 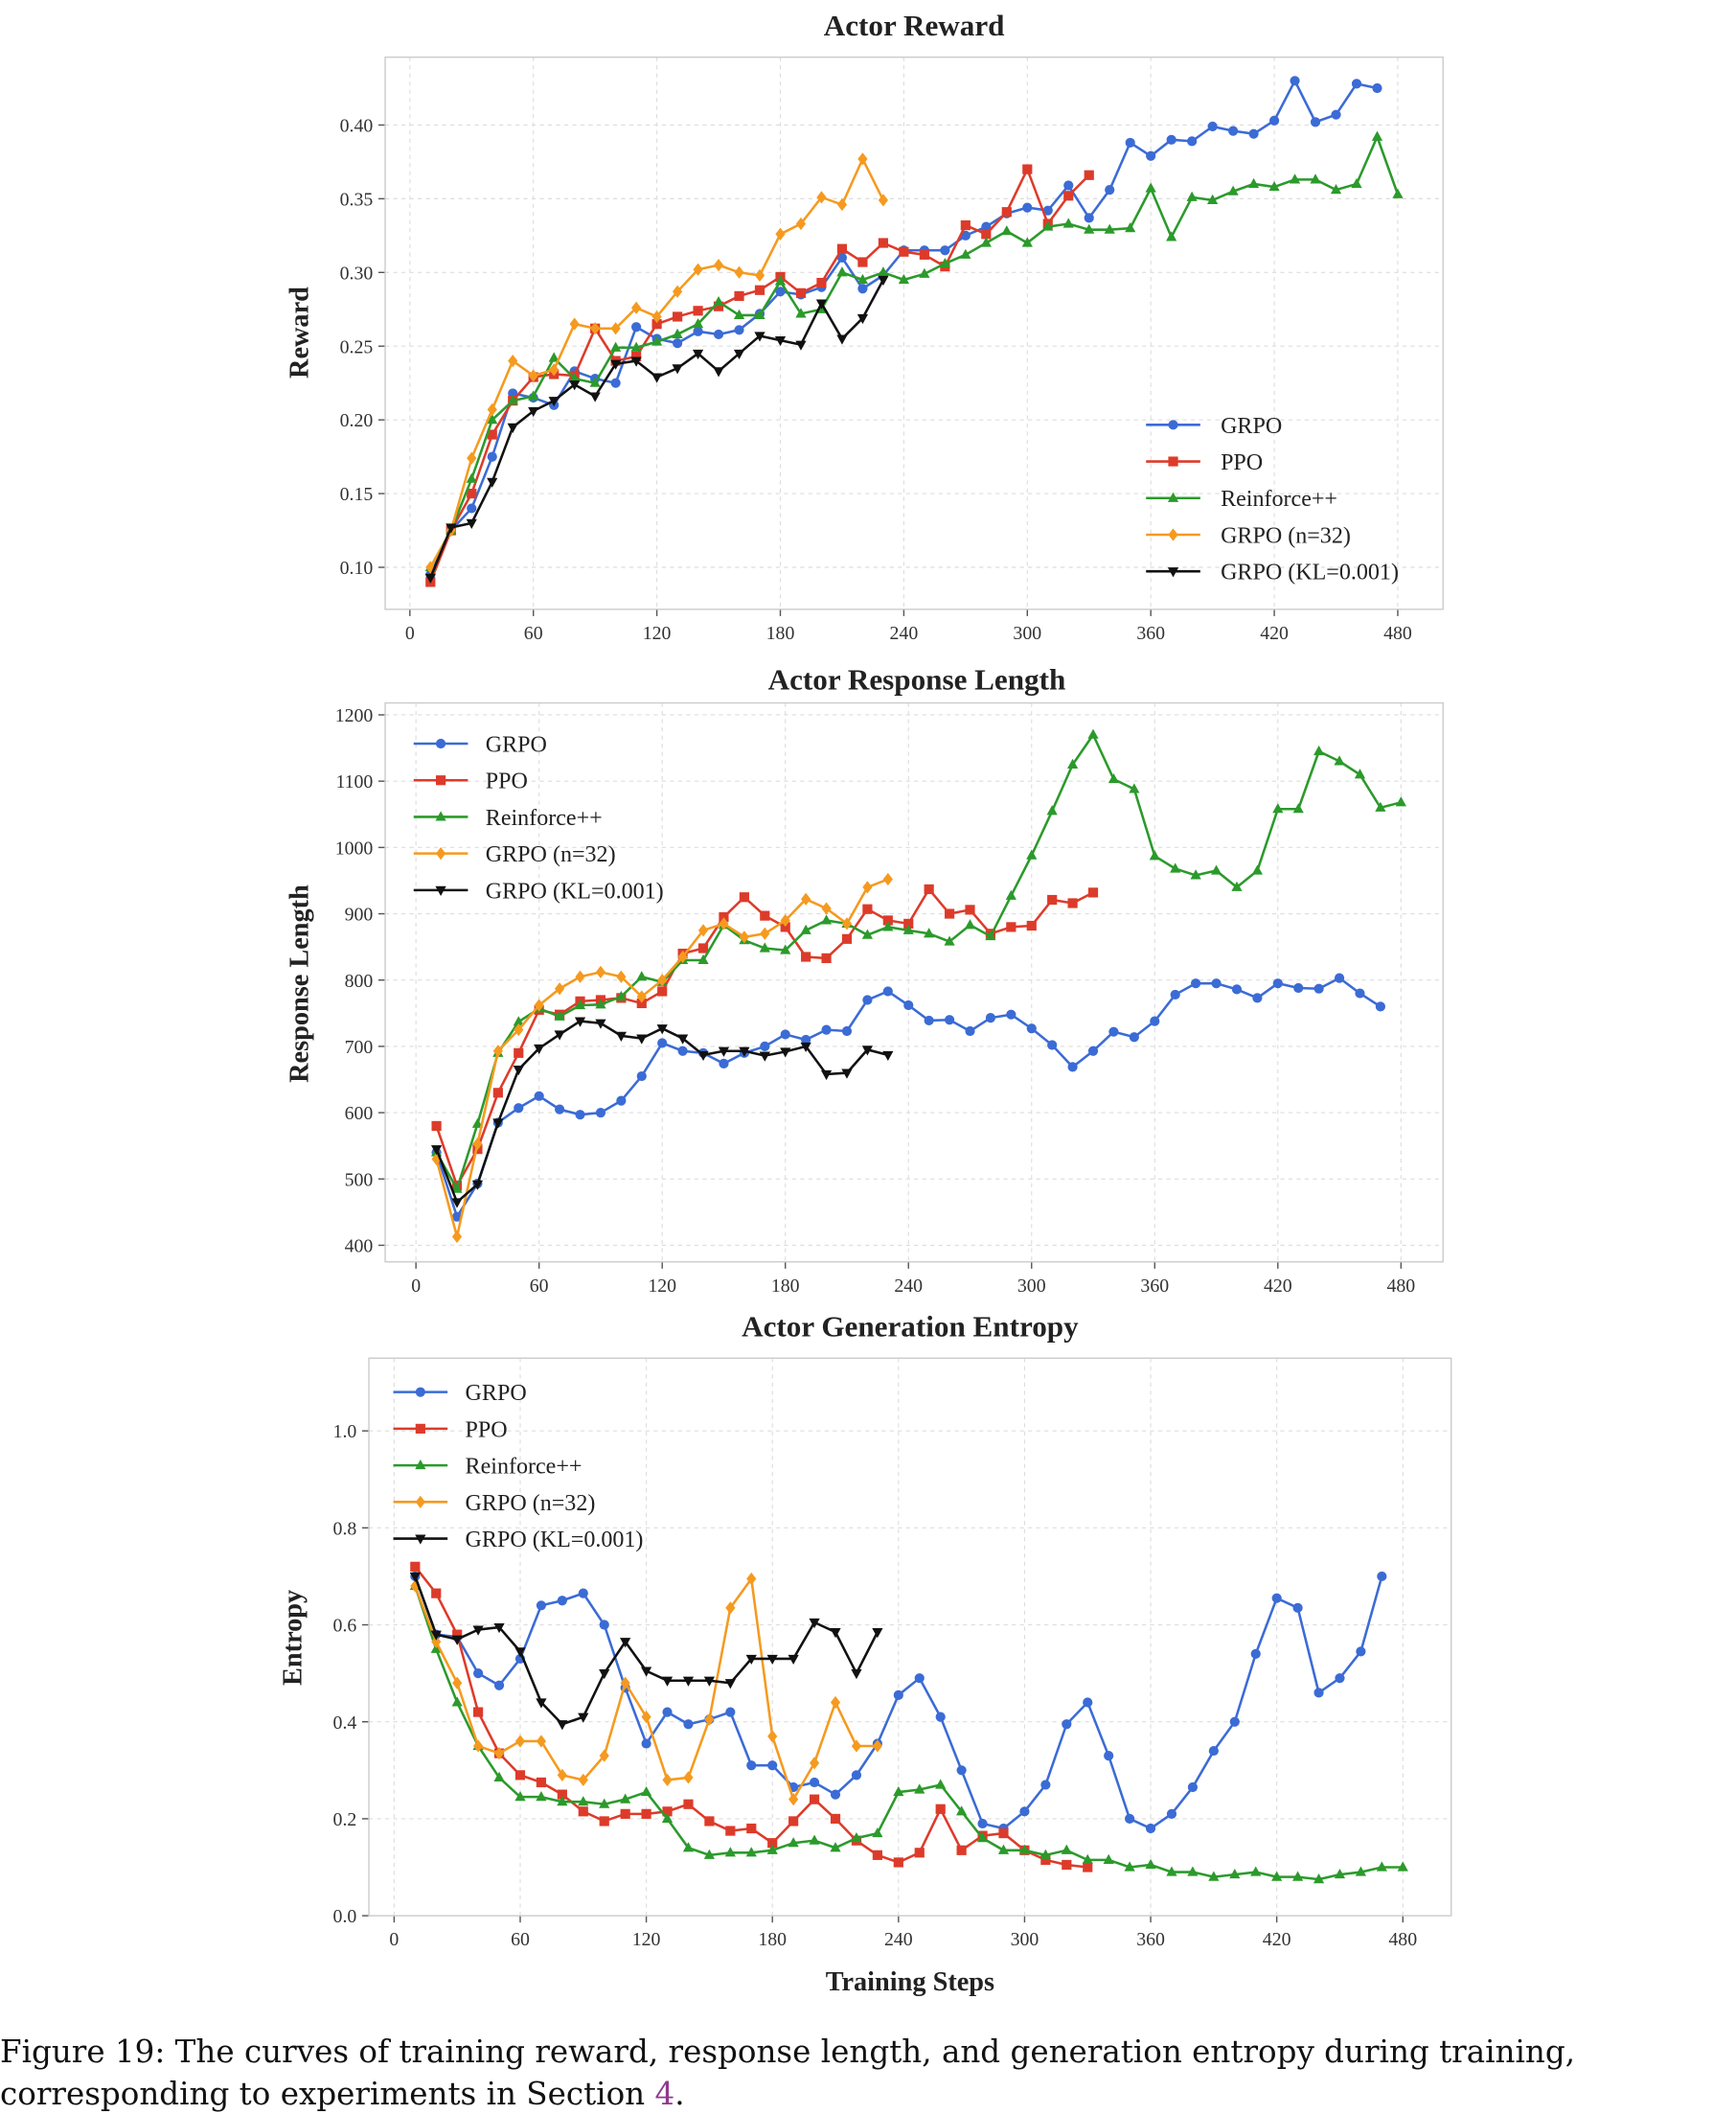 What do you see at coordinates (507, 782) in the screenshot?
I see `legend-label: PPO` at bounding box center [507, 782].